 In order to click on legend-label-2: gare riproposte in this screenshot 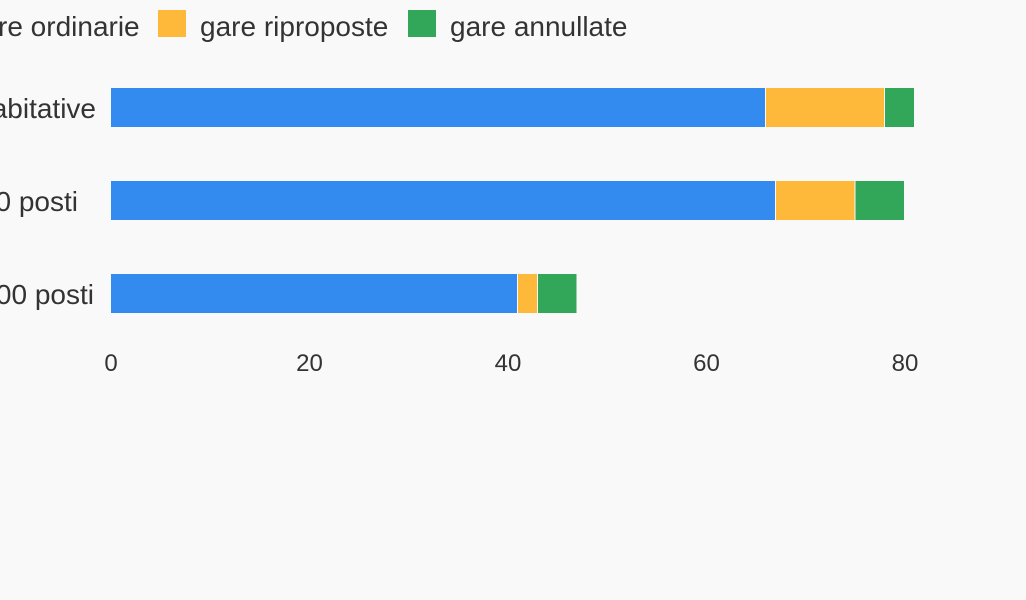, I will do `click(294, 26)`.